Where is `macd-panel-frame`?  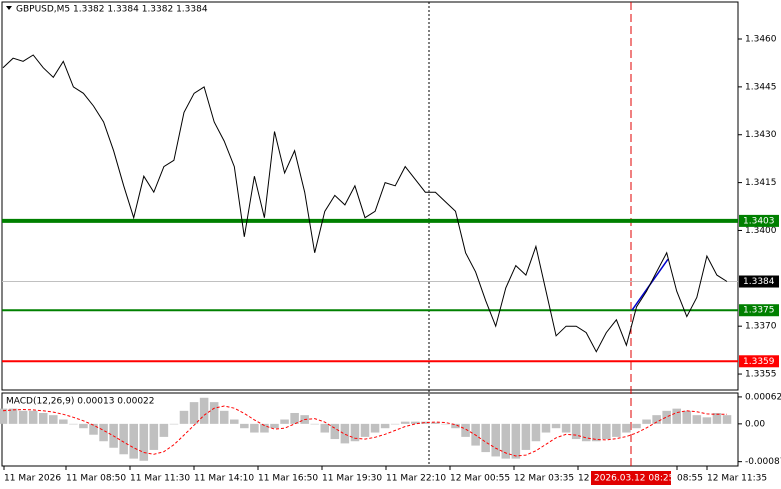
macd-panel-frame is located at coordinates (370, 429).